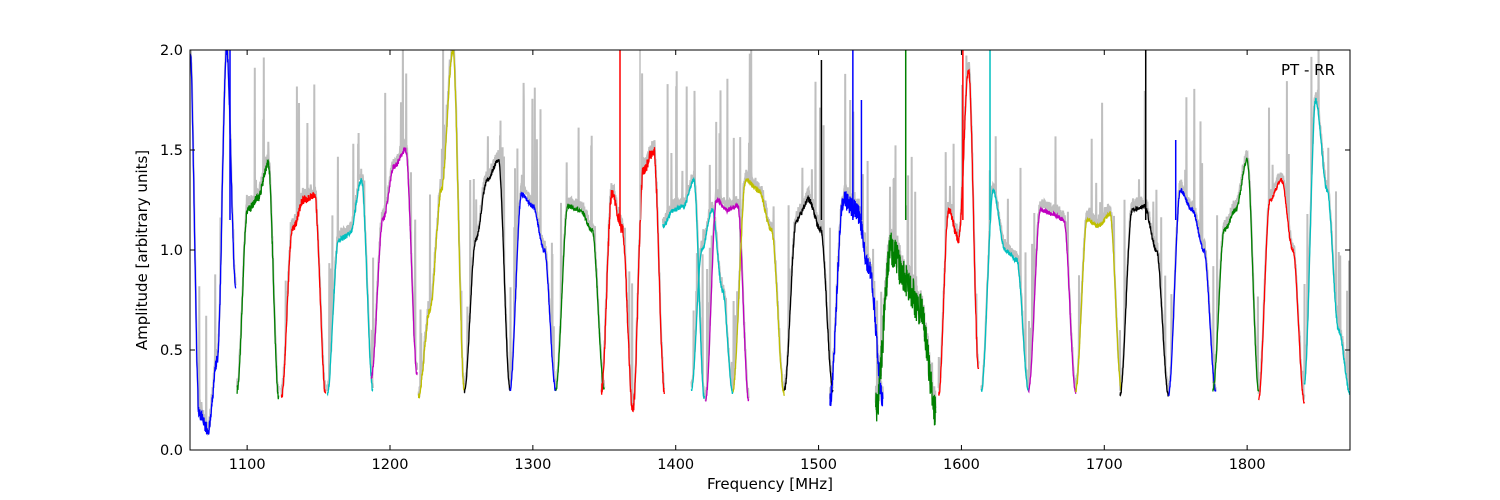 The image size is (1500, 500). What do you see at coordinates (247, 465) in the screenshot?
I see `x-tick-label-0: 1100` at bounding box center [247, 465].